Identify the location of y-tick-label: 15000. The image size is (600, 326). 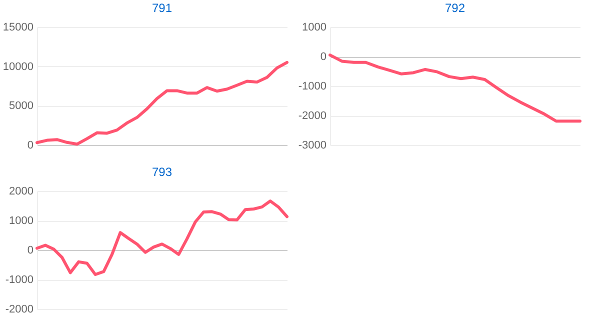
(18, 28).